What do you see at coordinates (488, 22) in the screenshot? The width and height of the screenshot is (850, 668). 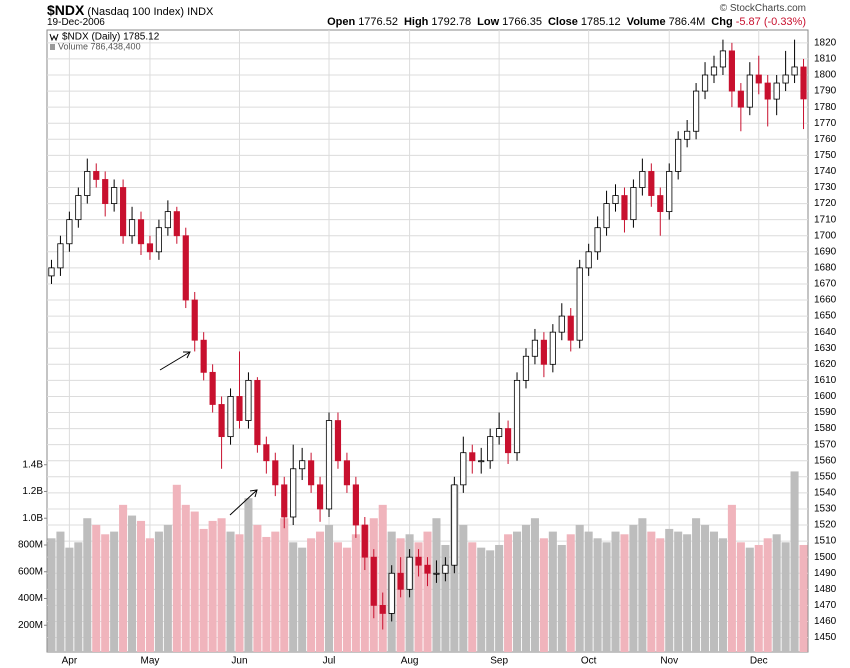 I see `quote-label: Low` at bounding box center [488, 22].